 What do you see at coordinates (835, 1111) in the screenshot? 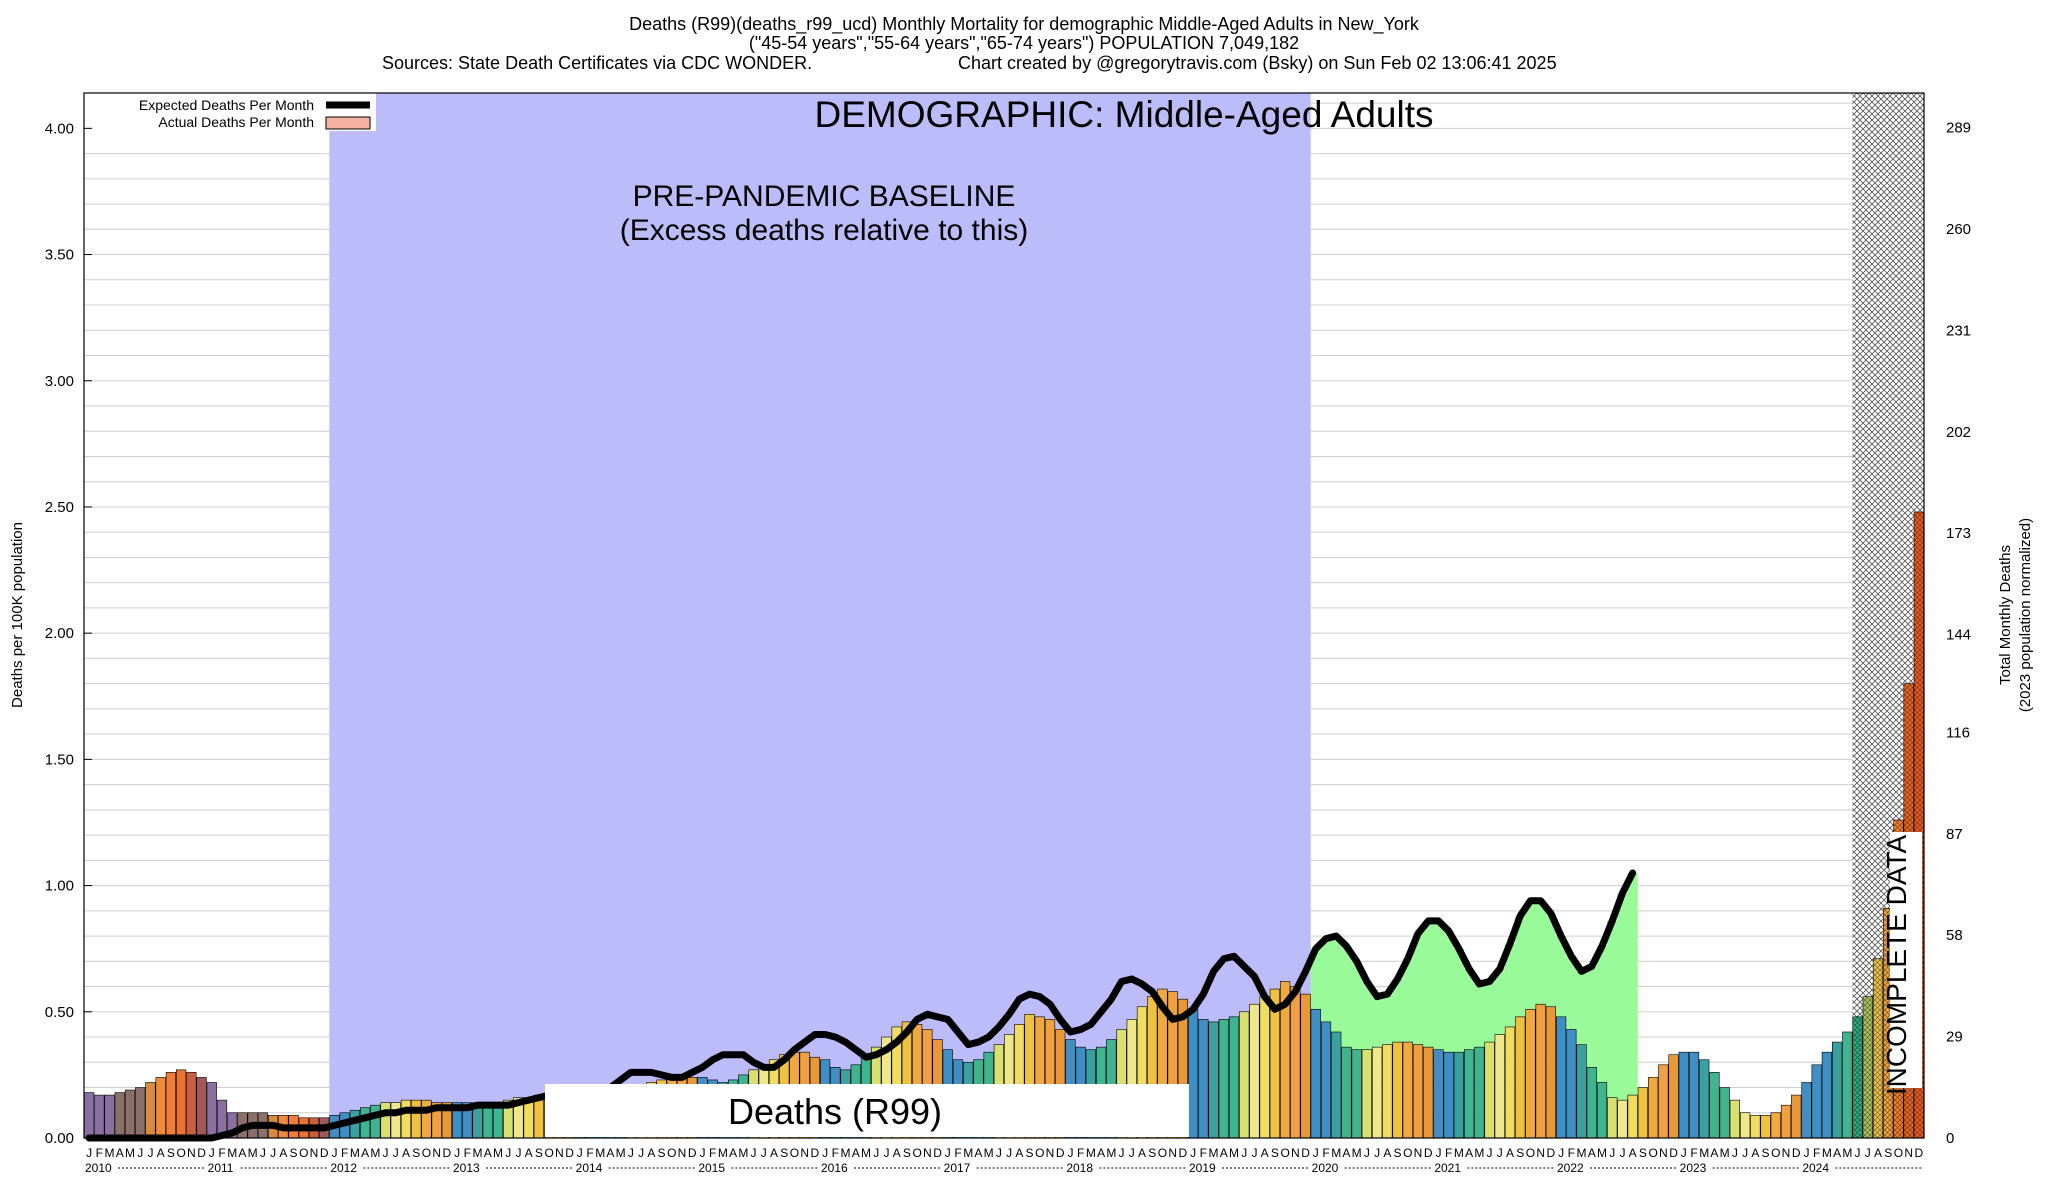
I see `cause-label: Deaths (R99)` at bounding box center [835, 1111].